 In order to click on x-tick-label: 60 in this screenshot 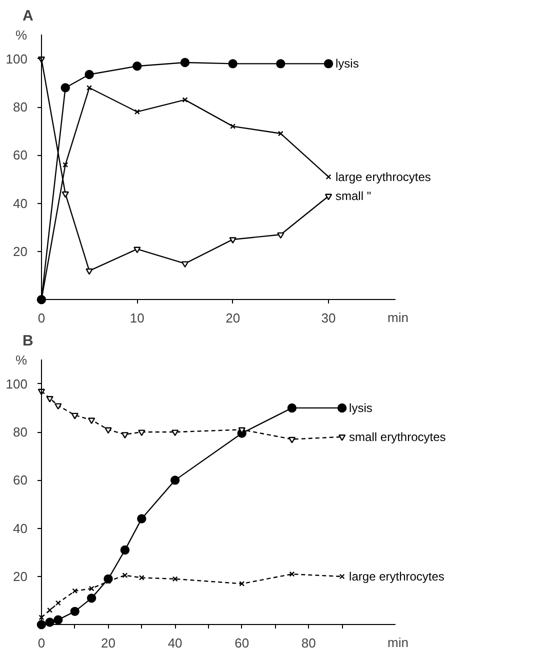, I will do `click(242, 643)`.